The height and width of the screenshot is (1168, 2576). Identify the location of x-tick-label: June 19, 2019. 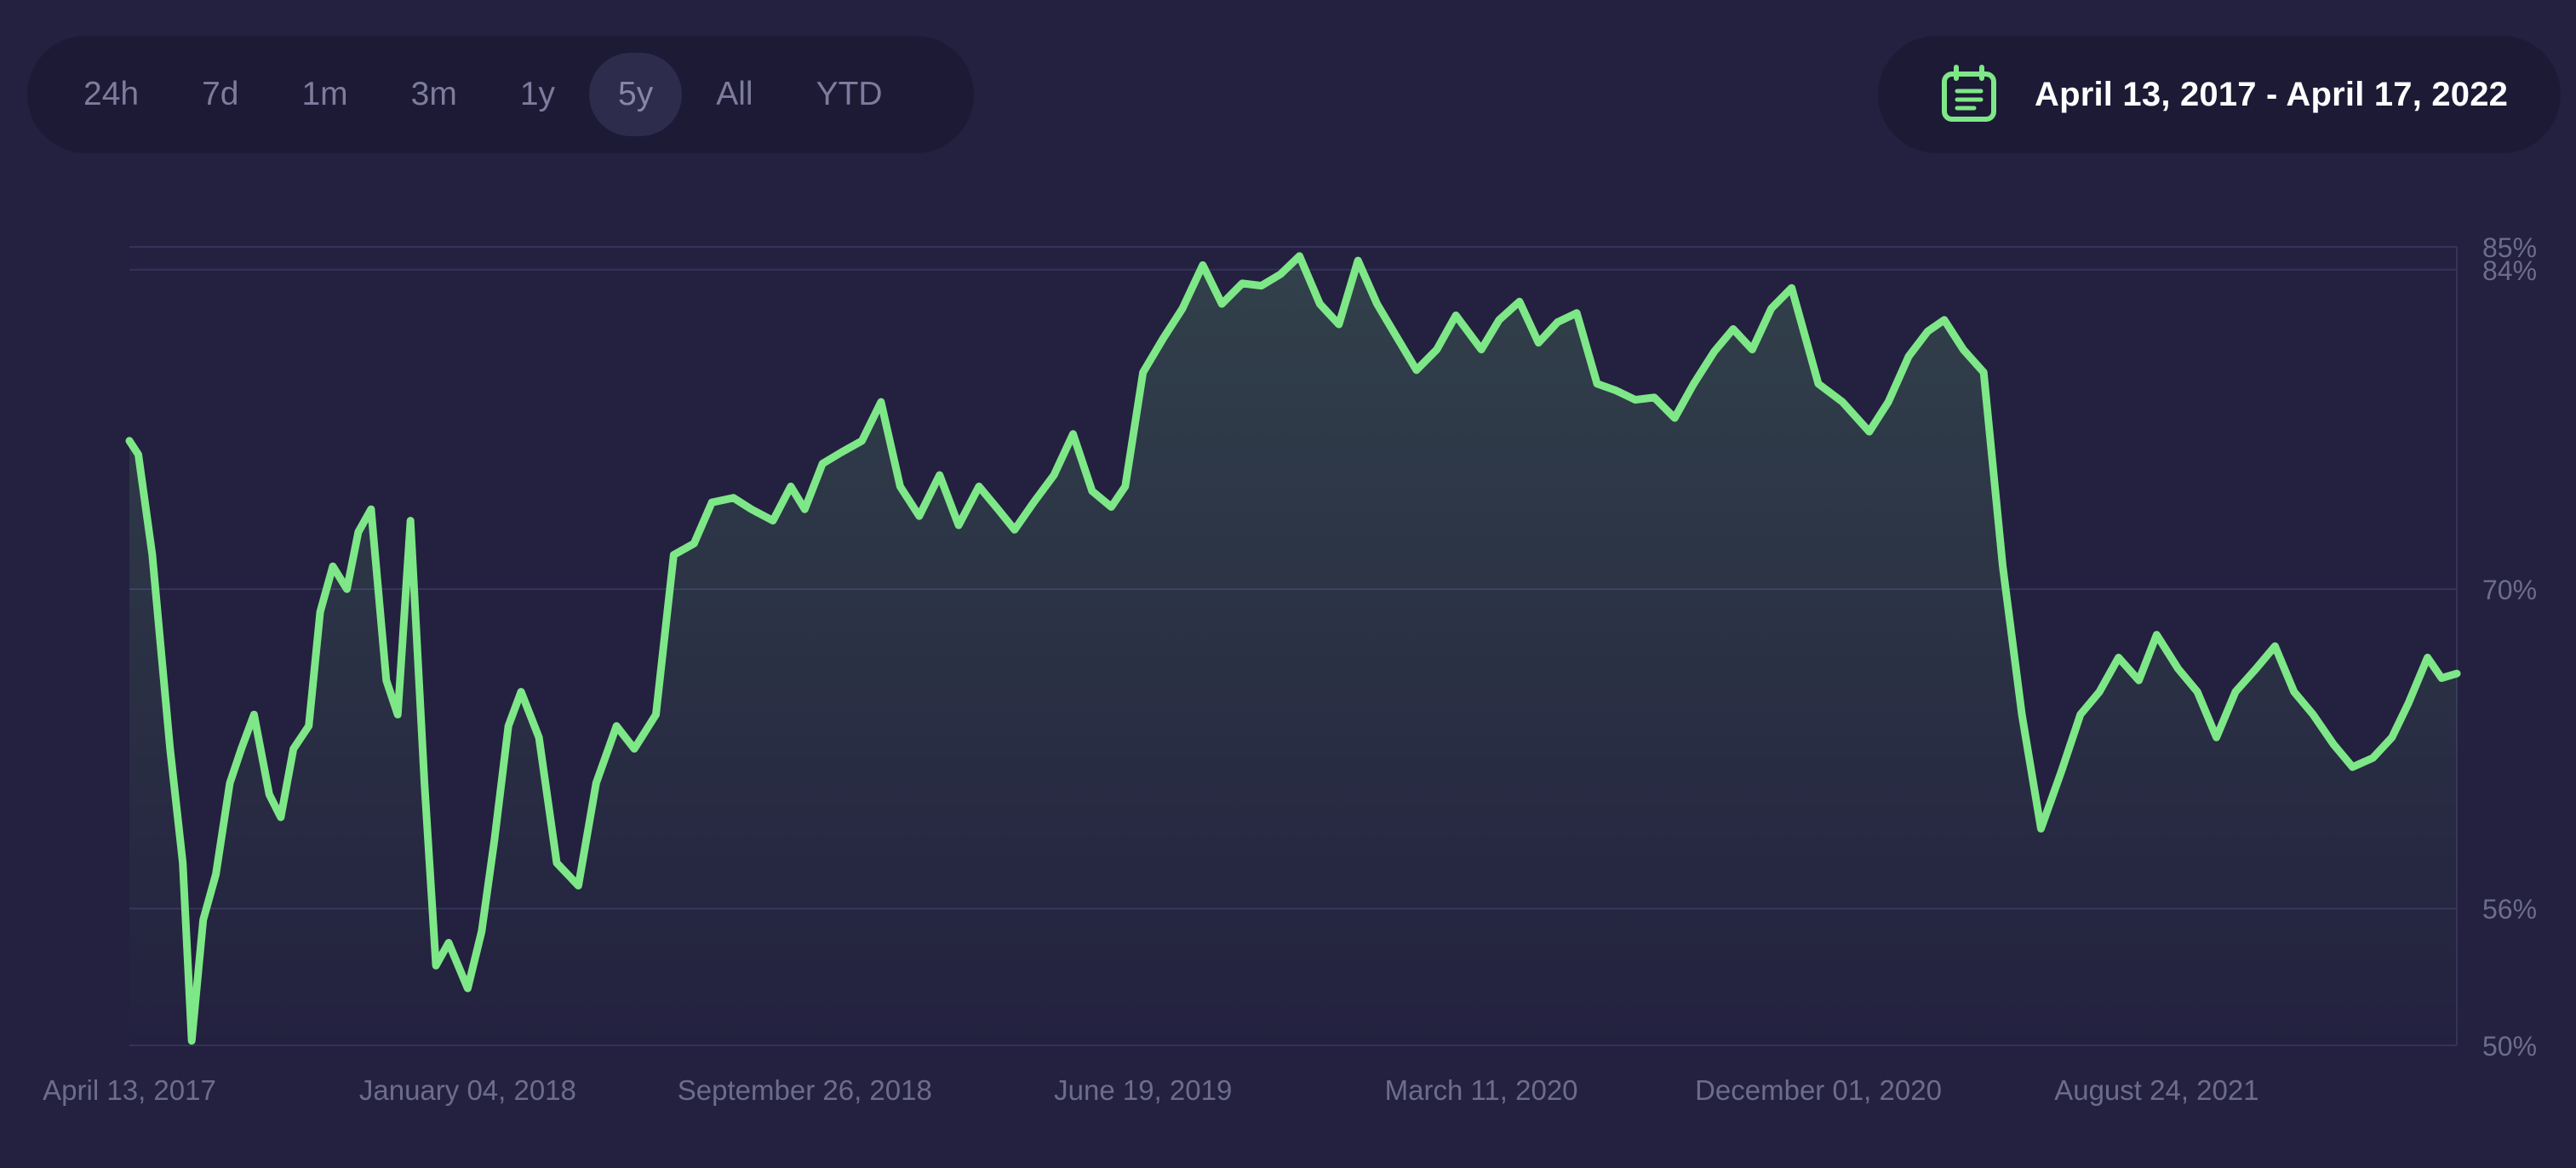
(1143, 1090).